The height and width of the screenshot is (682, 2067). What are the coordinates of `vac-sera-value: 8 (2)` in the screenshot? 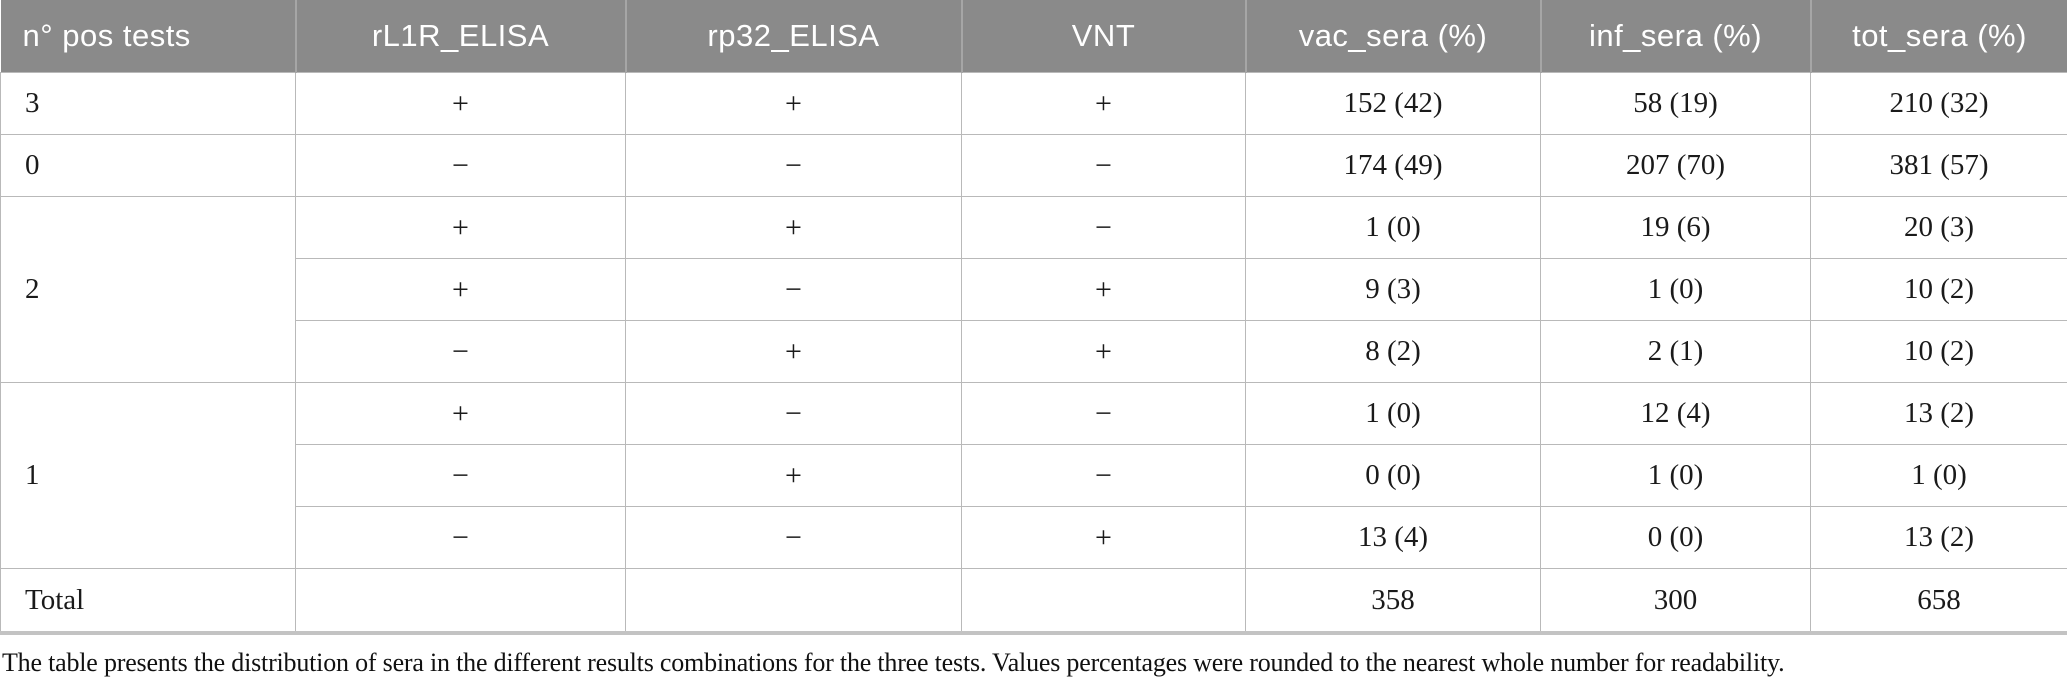 It's located at (1393, 351).